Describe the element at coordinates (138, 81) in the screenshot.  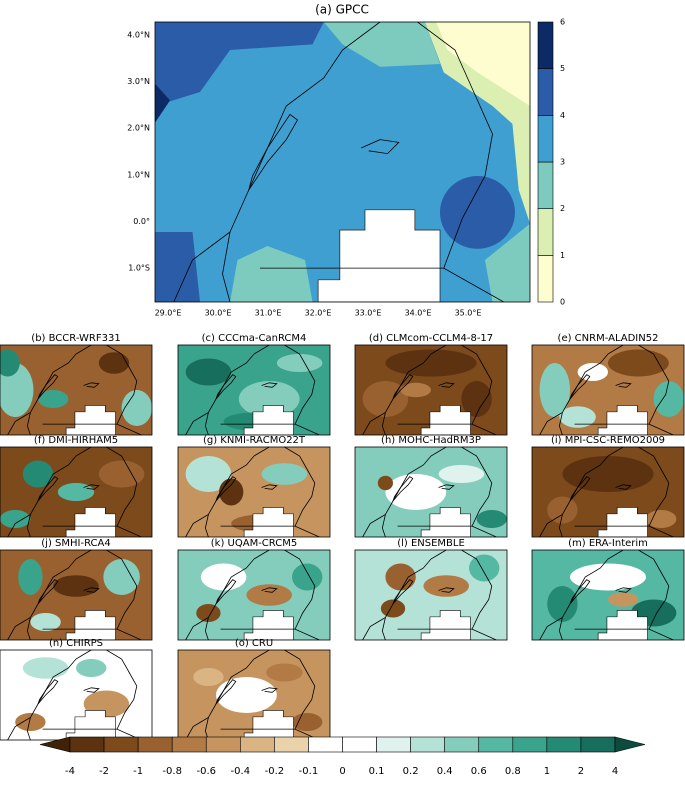
I see `y-axis-label: 3.0°N` at that location.